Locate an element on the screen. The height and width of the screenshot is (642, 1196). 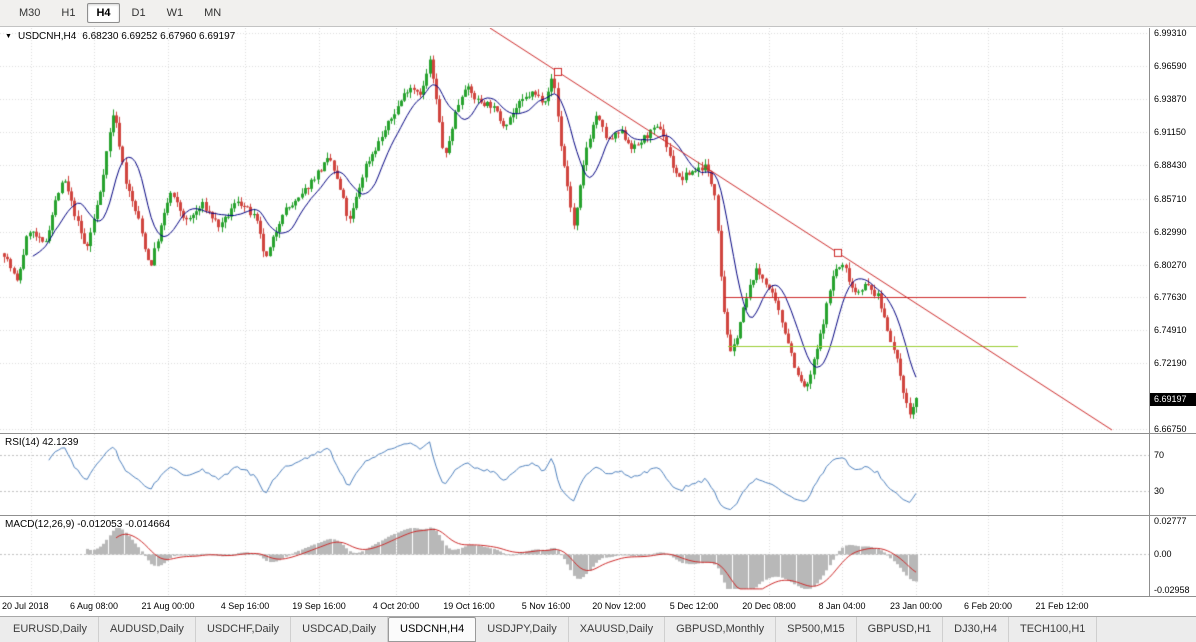
macd-axis: 0.02777 0.00 -0.02958 is located at coordinates (1173, 556).